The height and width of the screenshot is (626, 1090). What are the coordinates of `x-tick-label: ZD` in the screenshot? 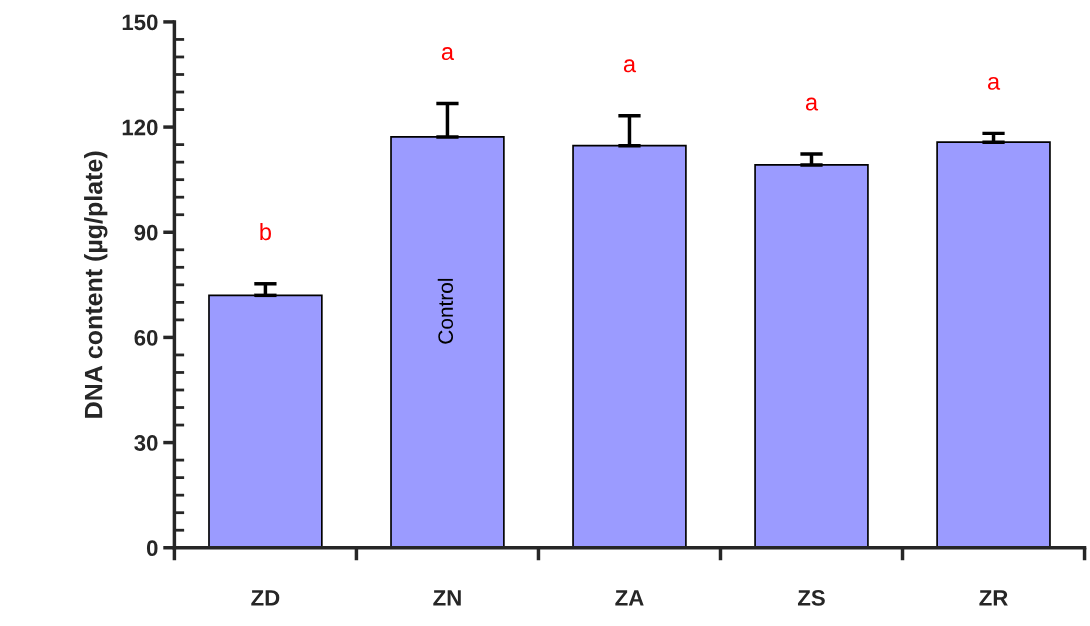 It's located at (265, 598).